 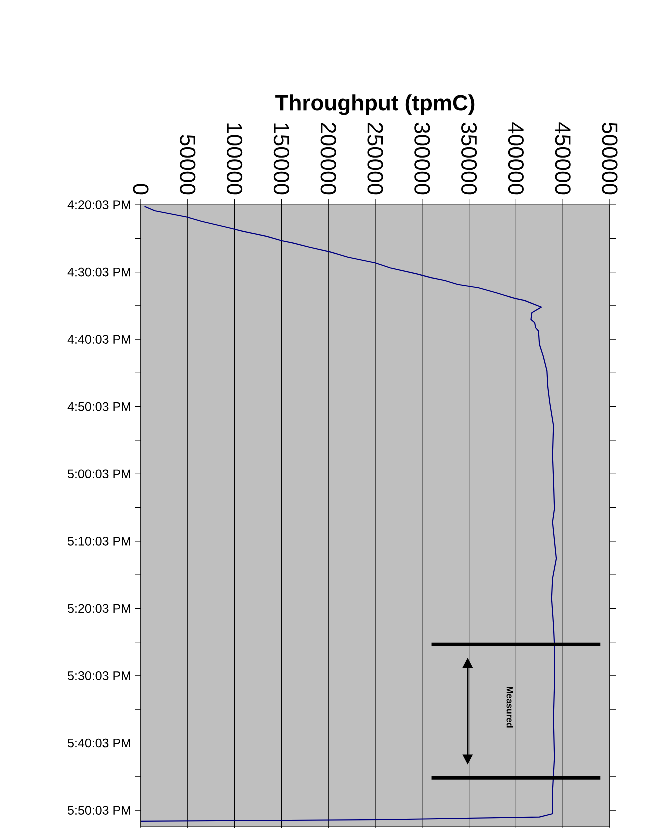 I want to click on x-tick-label: 250000, so click(x=376, y=159).